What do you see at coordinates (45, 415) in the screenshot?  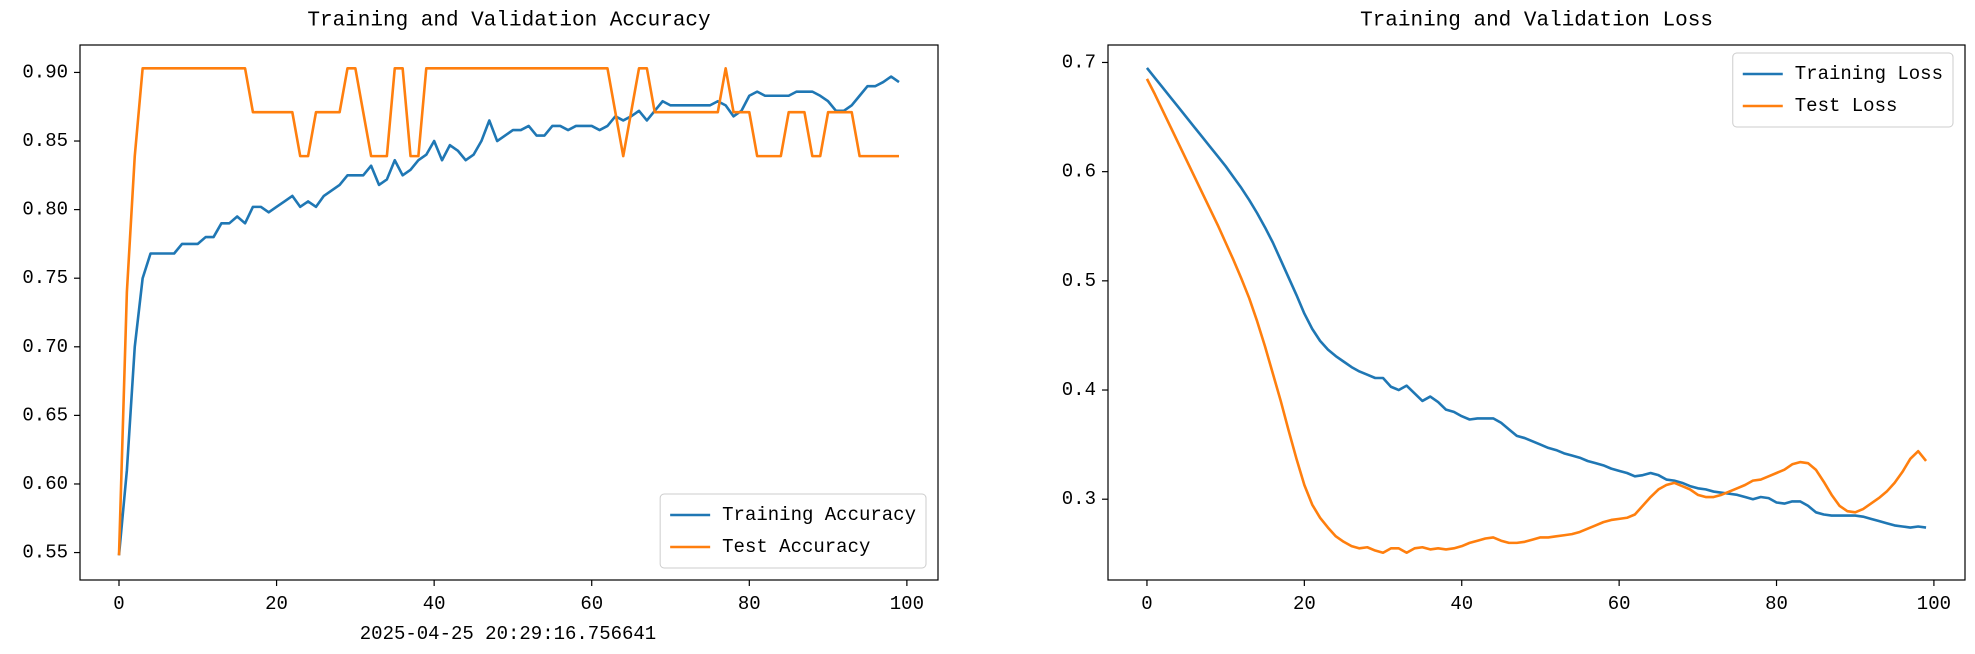 I see `y-tick-label: 0.65` at bounding box center [45, 415].